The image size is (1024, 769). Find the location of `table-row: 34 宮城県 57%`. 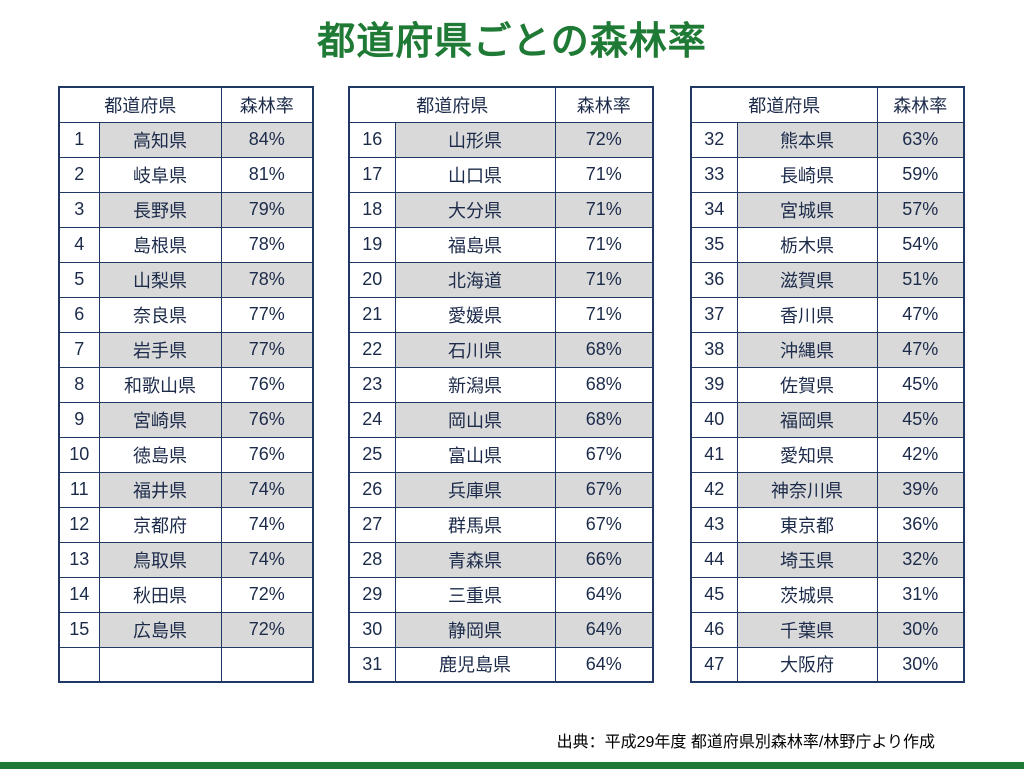

table-row: 34 宮城県 57% is located at coordinates (827, 209).